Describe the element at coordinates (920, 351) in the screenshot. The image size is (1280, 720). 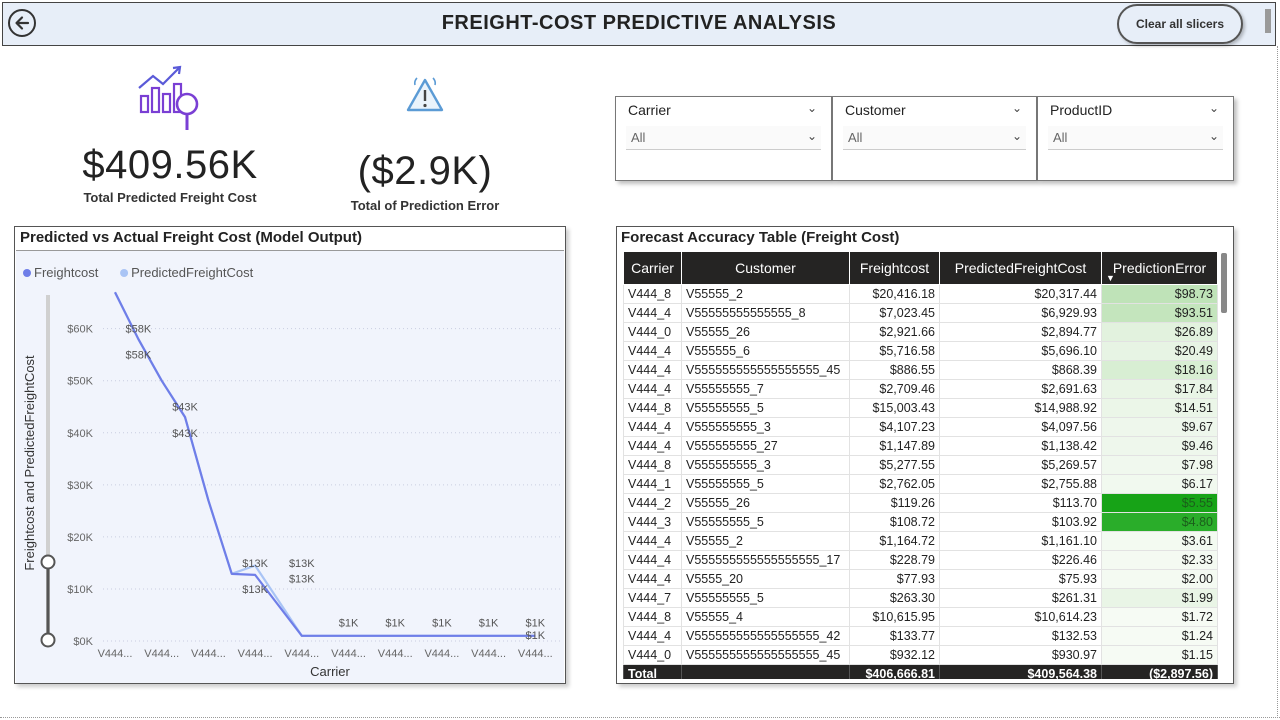
I see `table-row: V444_4 V555555_6 $5,716.58 $5,696.10 $20.49` at that location.